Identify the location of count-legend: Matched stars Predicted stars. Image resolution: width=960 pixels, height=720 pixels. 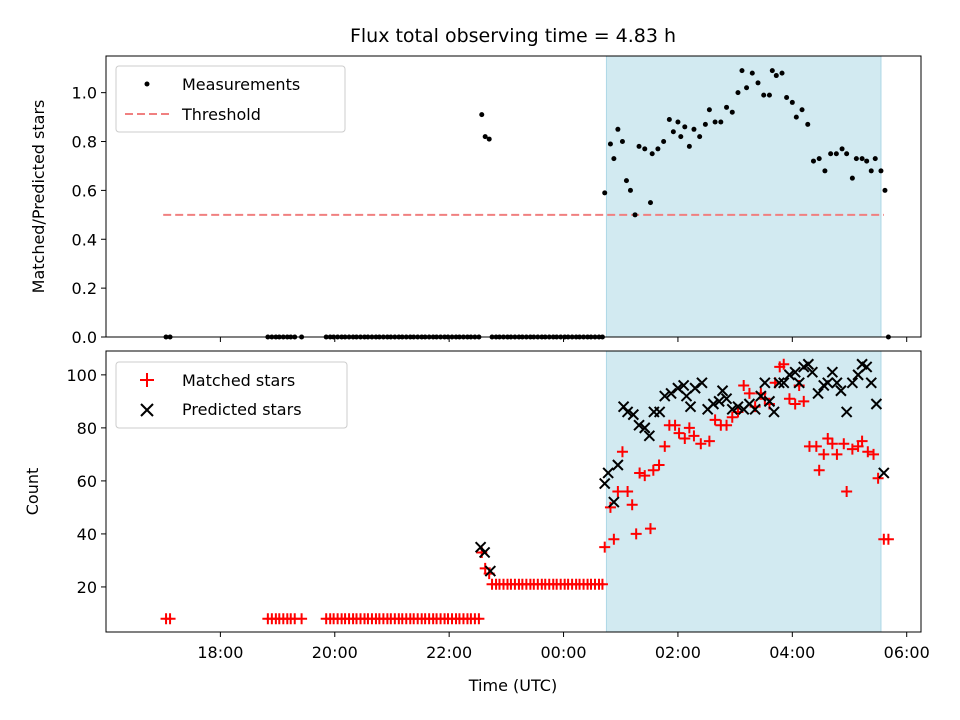
(231, 395).